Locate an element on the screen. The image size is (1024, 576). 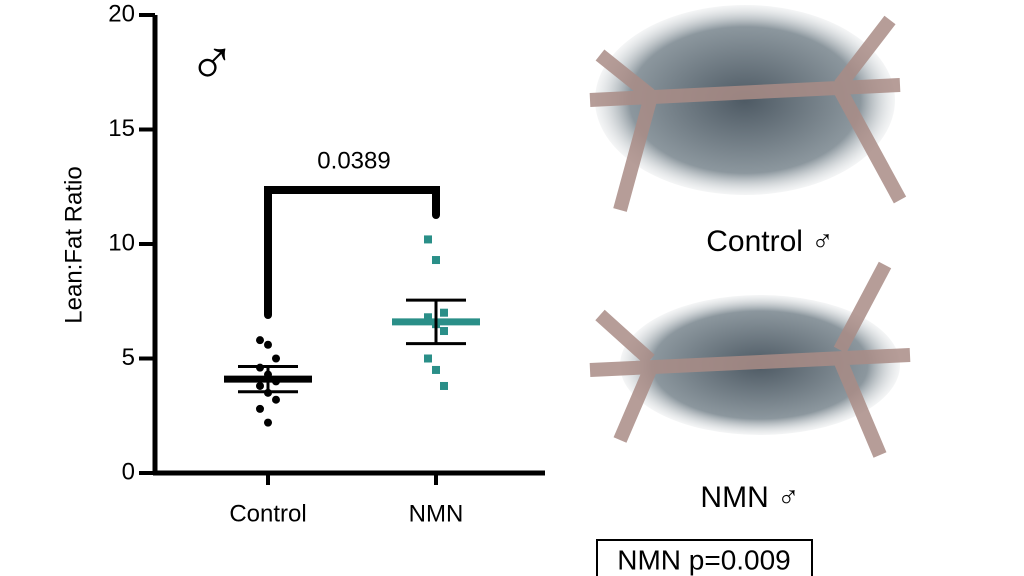
y-tick-label: 0 is located at coordinates (128, 471).